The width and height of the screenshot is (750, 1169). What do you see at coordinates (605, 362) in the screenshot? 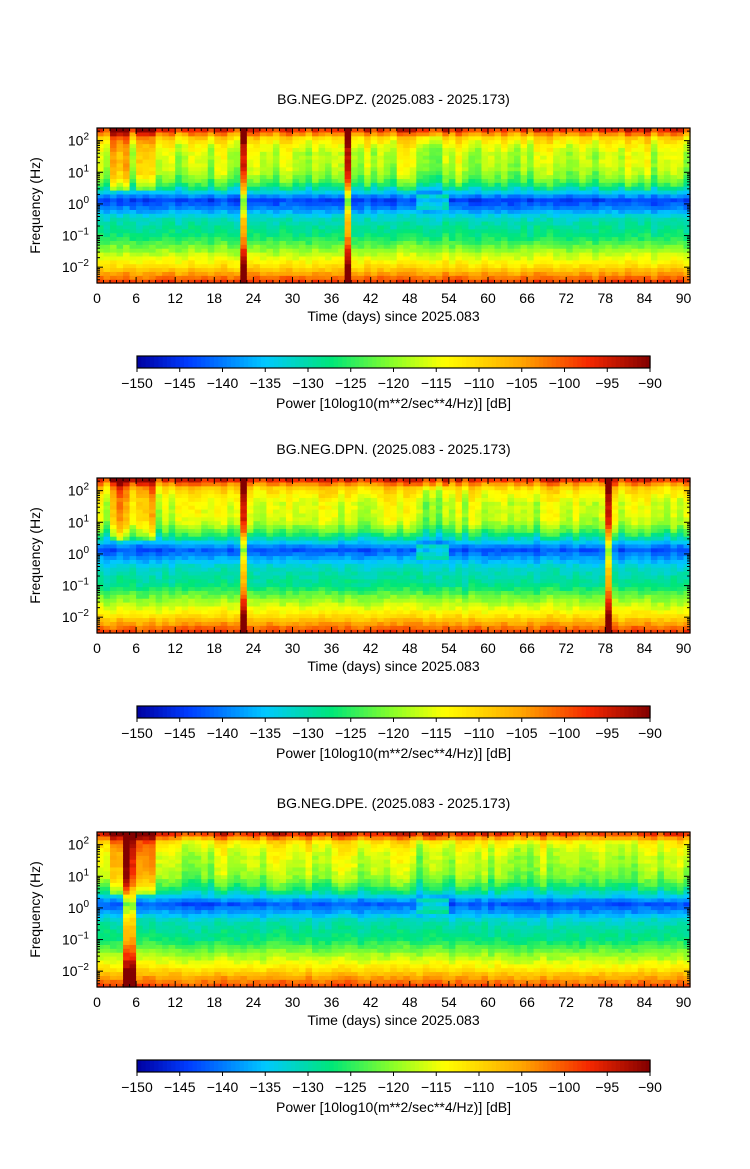
I see `colorbar-segment` at bounding box center [605, 362].